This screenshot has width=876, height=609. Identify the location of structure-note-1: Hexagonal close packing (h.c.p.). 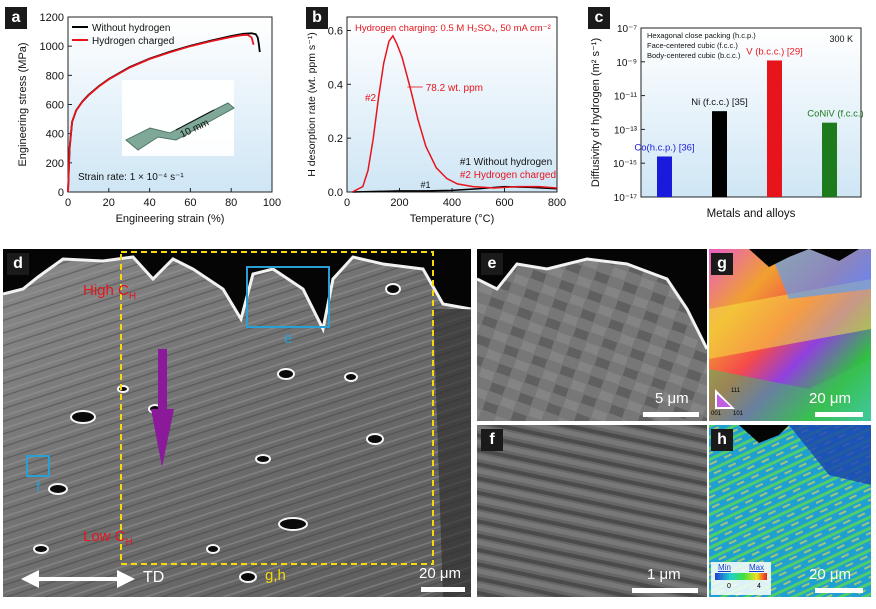
(701, 35).